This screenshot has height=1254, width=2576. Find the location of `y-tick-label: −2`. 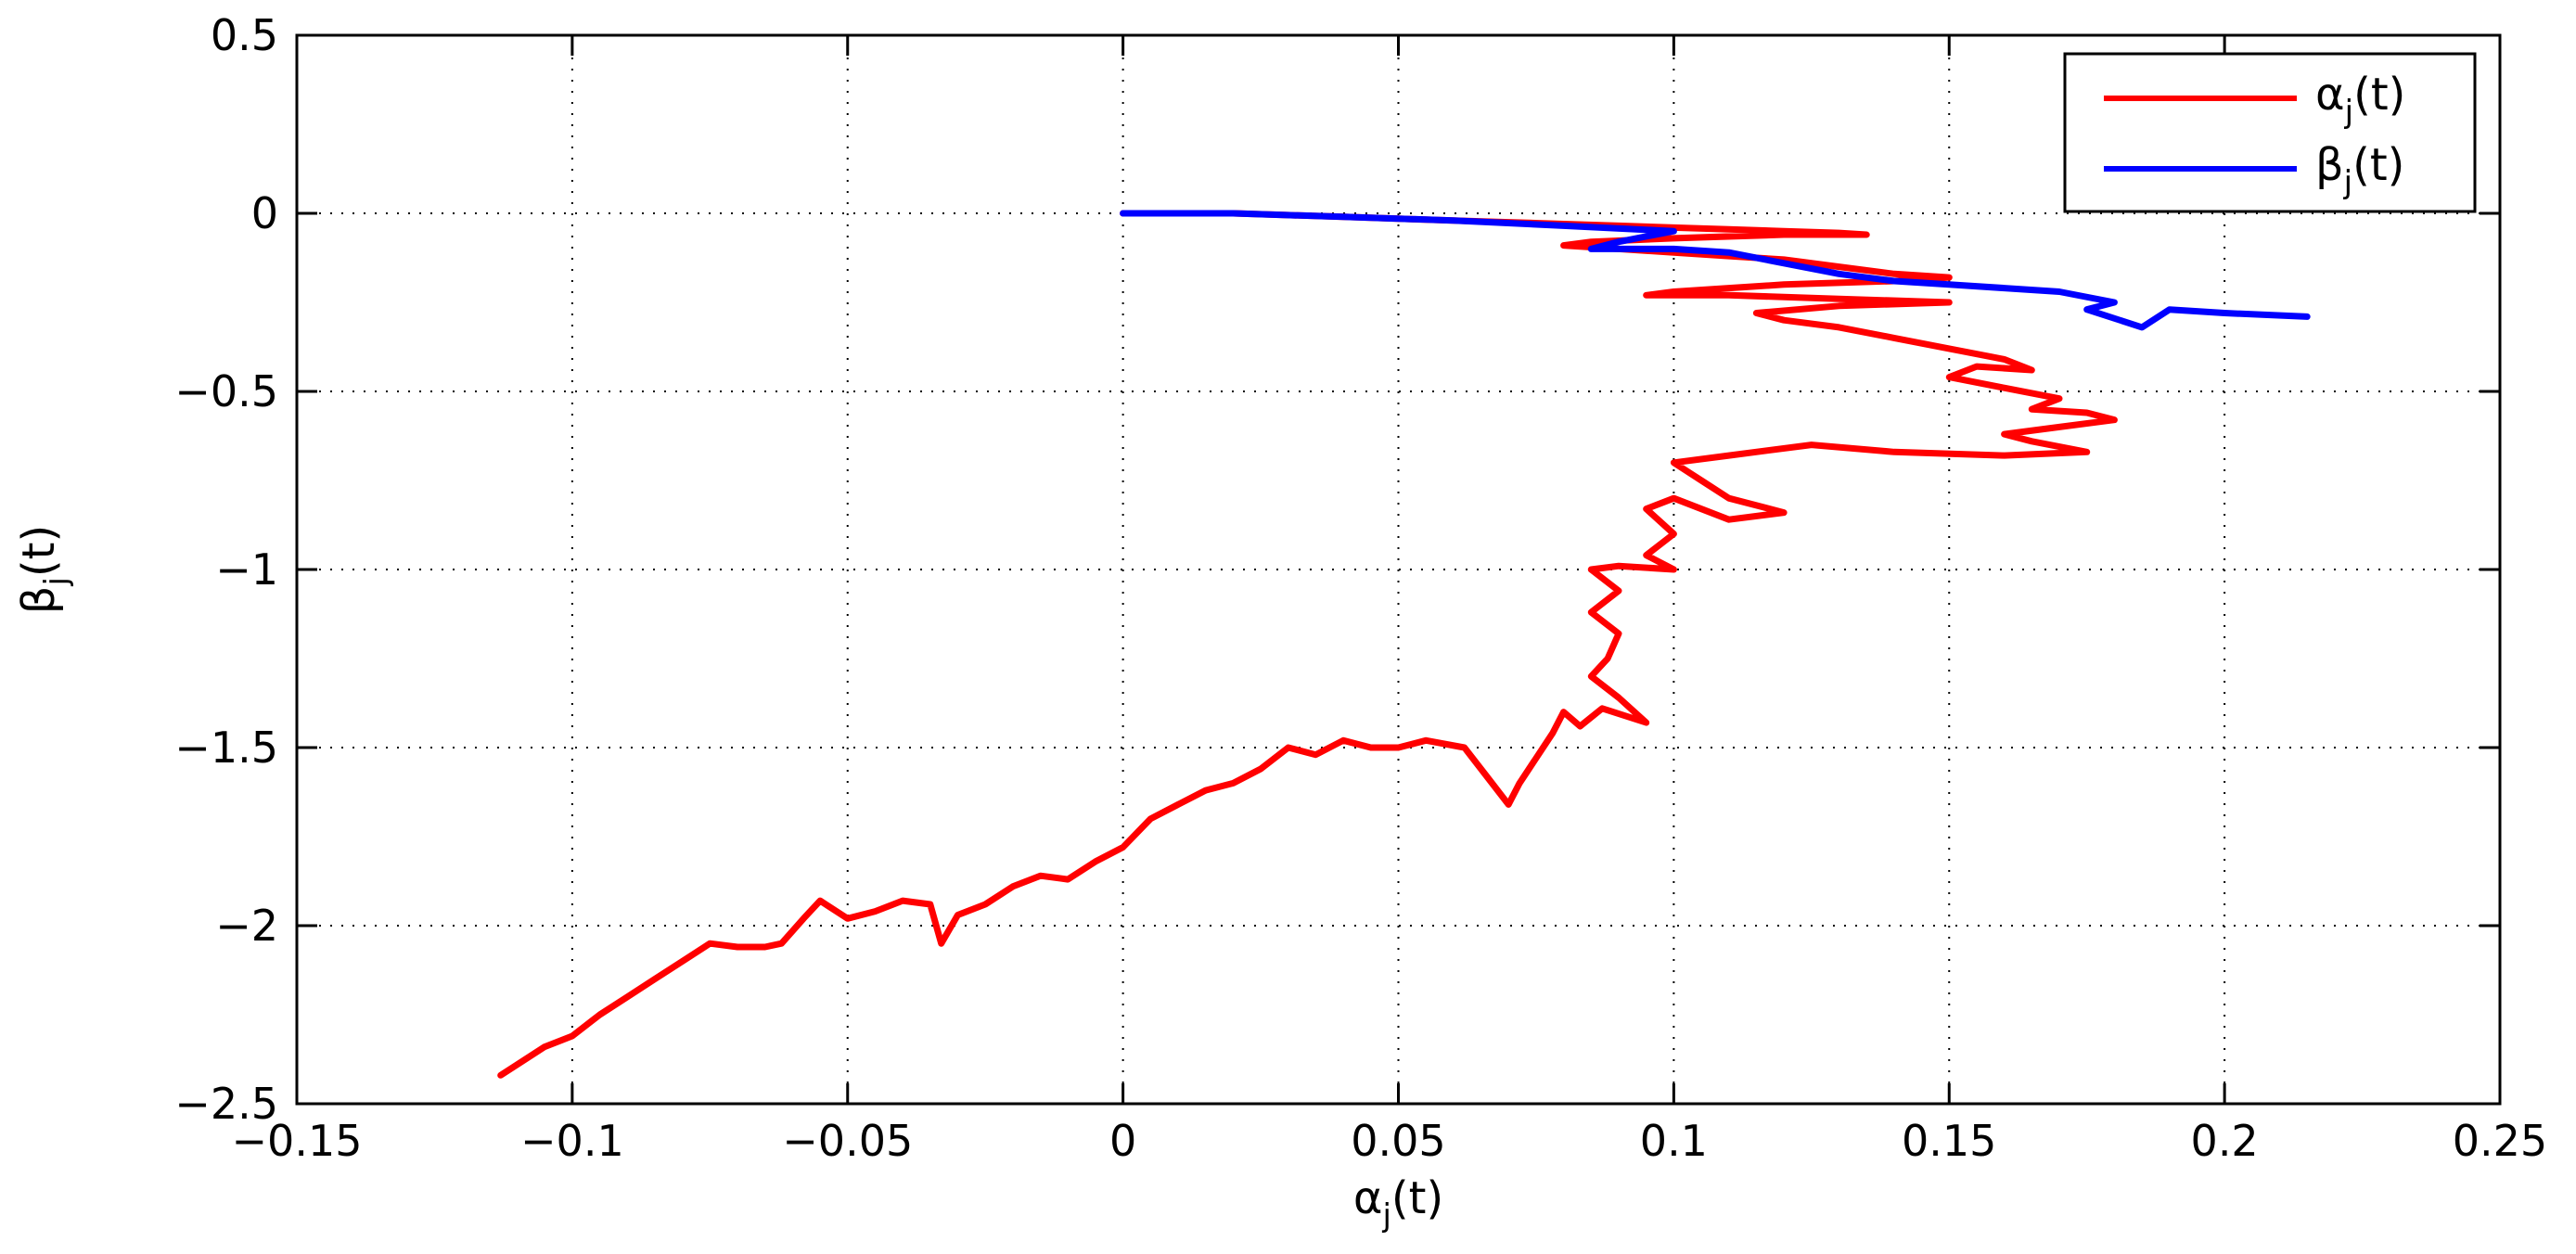

y-tick-label: −2 is located at coordinates (246, 926).